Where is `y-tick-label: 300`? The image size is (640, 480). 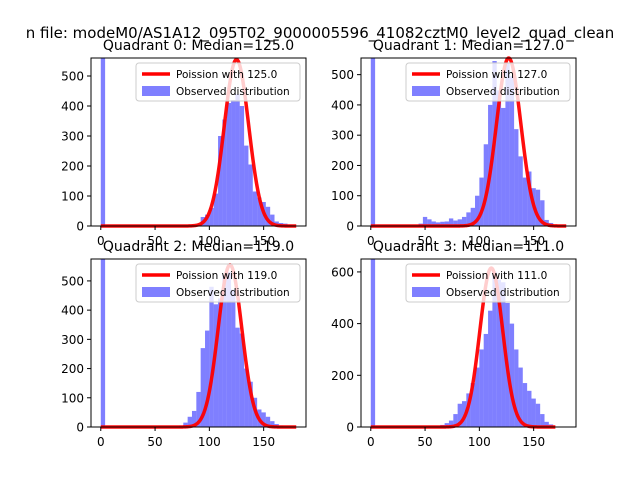
y-tick-label: 300 is located at coordinates (342, 136).